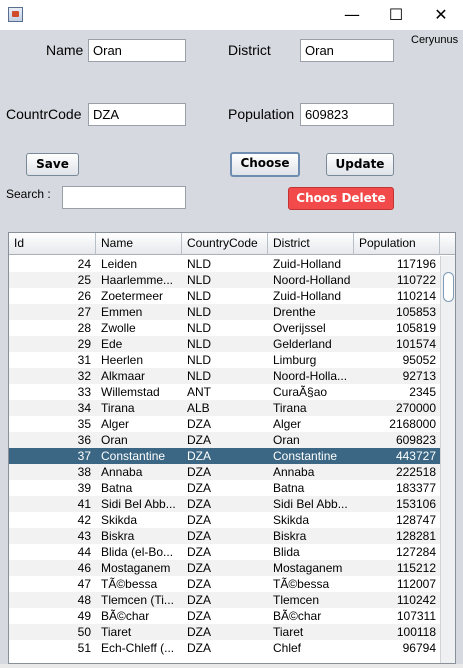  I want to click on cell-id: 24, so click(84, 264).